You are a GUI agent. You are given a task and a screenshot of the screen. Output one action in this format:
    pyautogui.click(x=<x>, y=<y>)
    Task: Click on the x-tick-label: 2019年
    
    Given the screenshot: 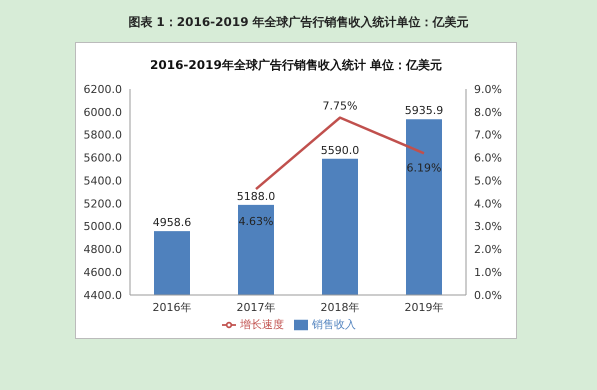 What is the action you would take?
    pyautogui.click(x=424, y=307)
    